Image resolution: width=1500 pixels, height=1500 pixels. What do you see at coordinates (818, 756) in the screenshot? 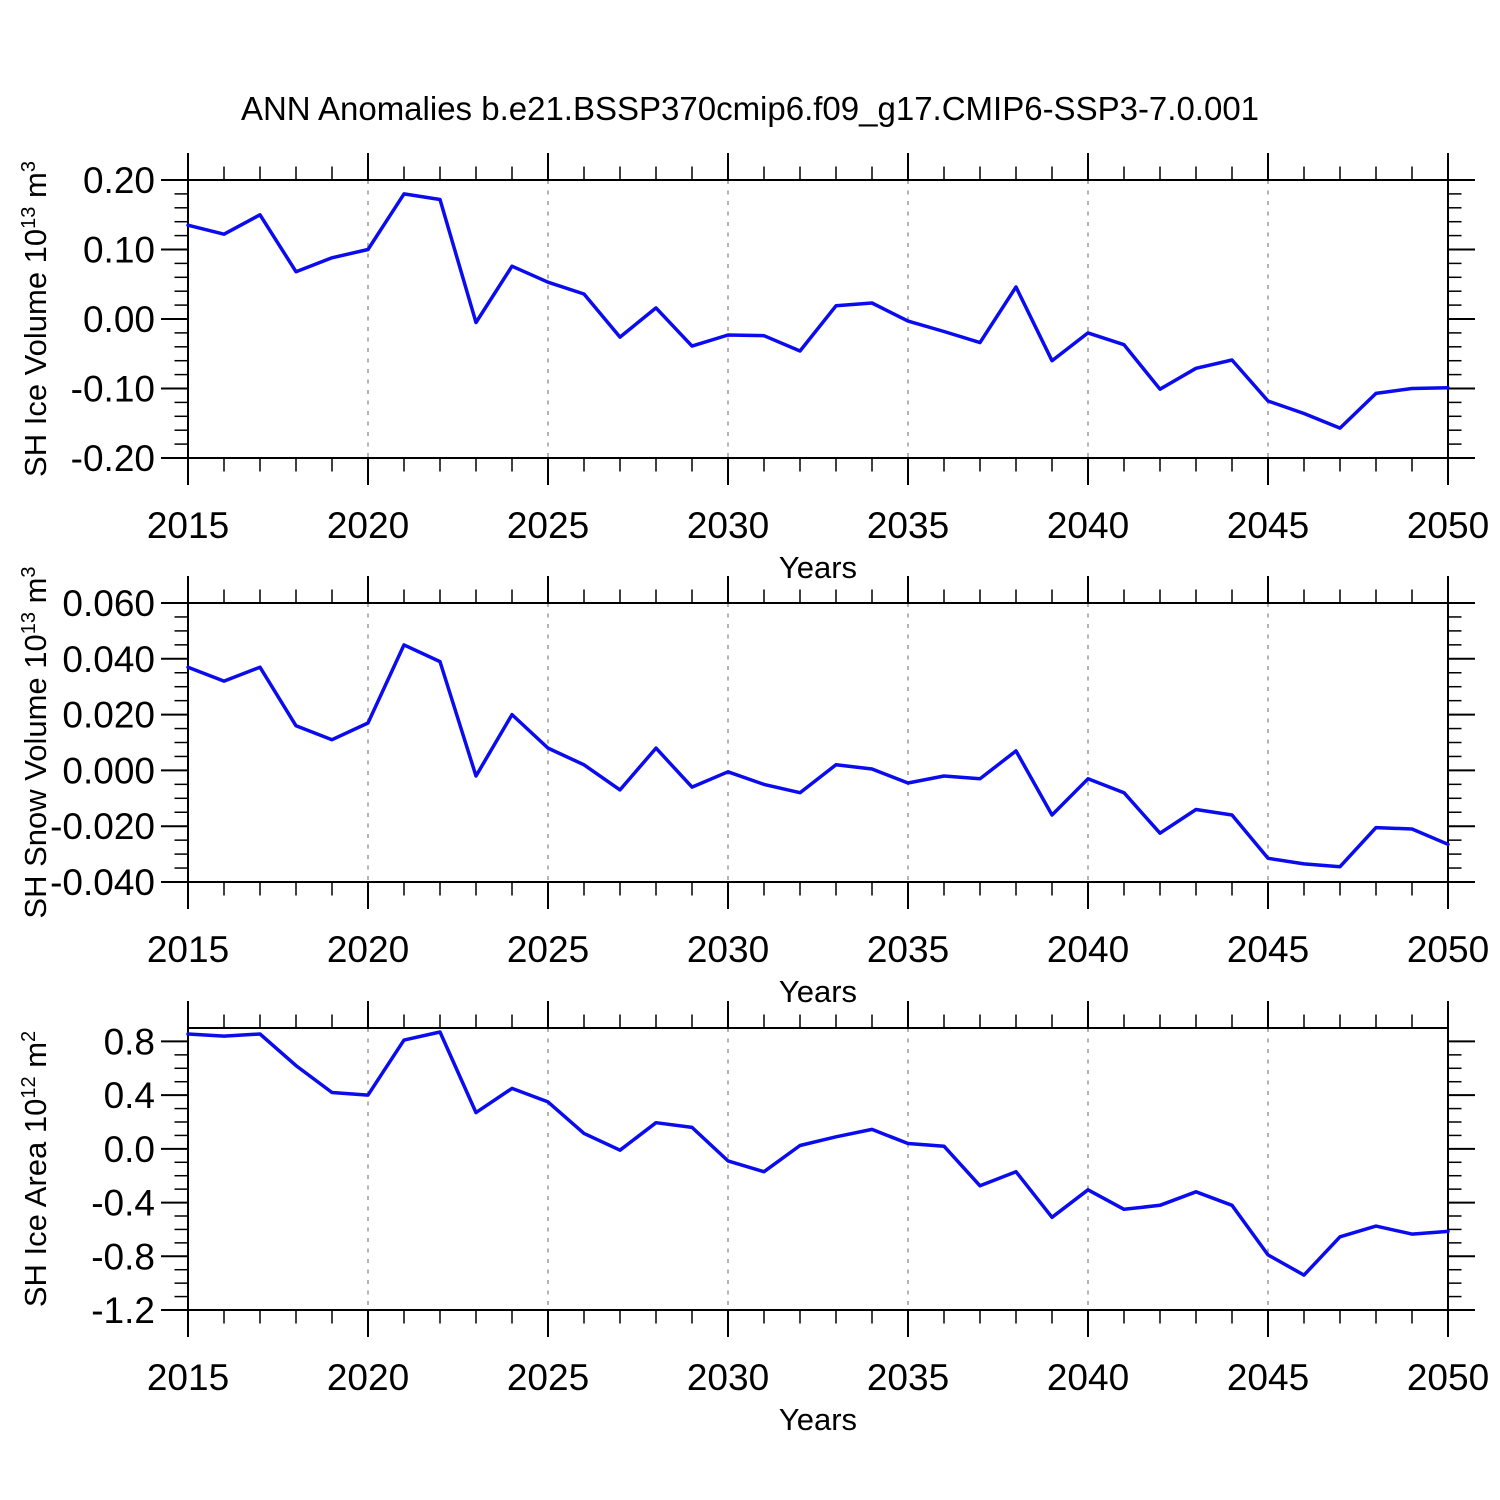
I see `series-line-sh-snow-volume` at bounding box center [818, 756].